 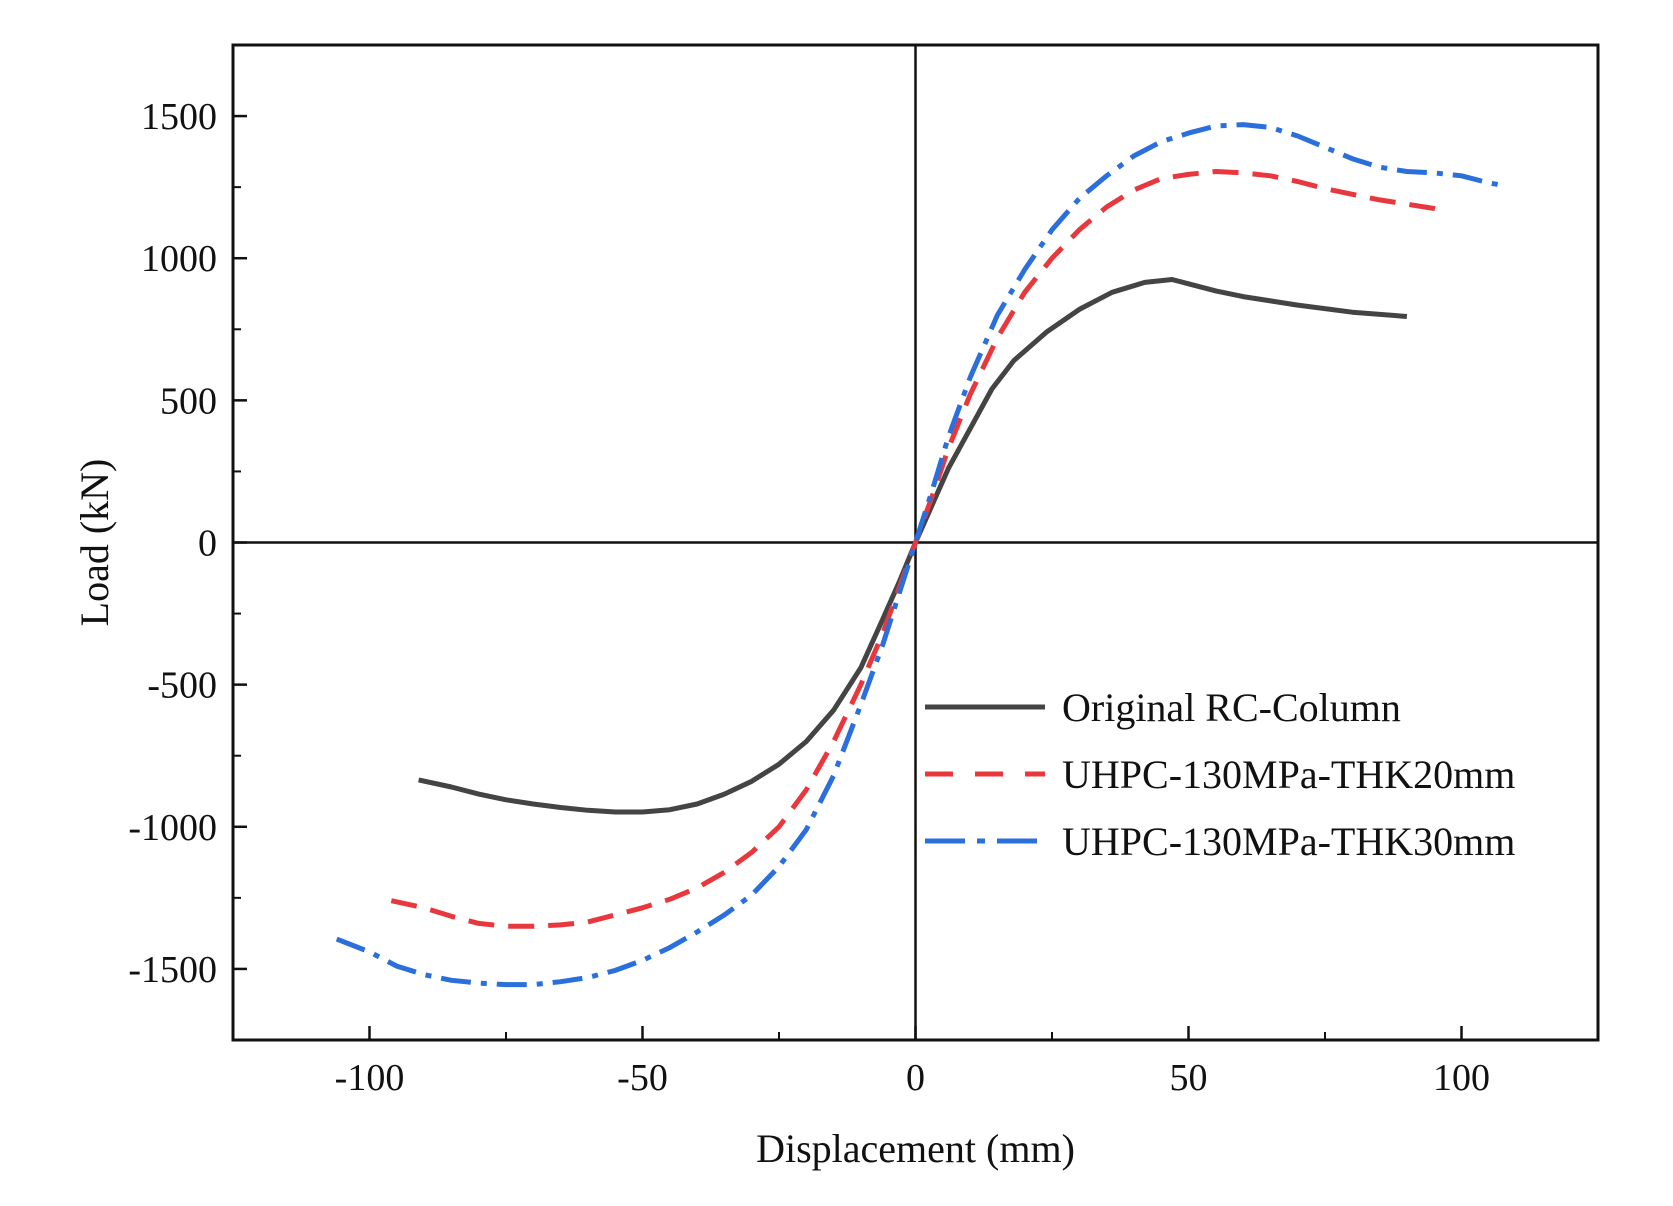 What do you see at coordinates (207, 544) in the screenshot?
I see `y-tick-label: 0` at bounding box center [207, 544].